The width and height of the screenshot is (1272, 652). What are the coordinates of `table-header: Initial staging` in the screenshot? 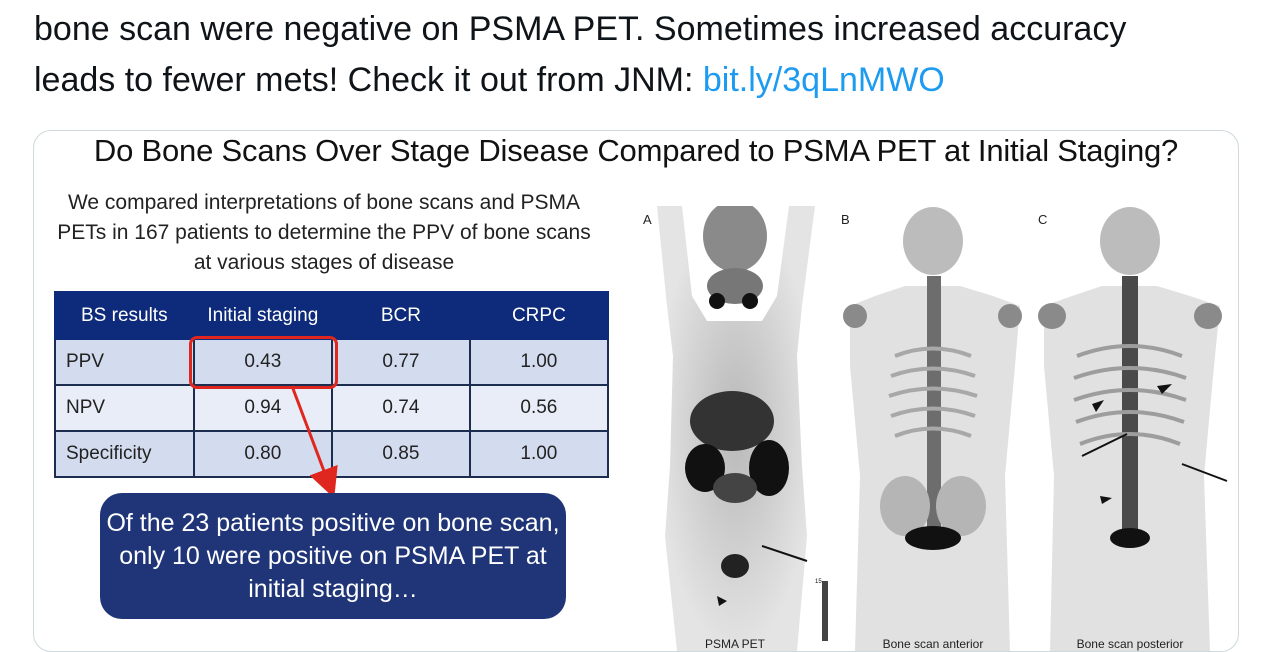 It's located at (263, 315).